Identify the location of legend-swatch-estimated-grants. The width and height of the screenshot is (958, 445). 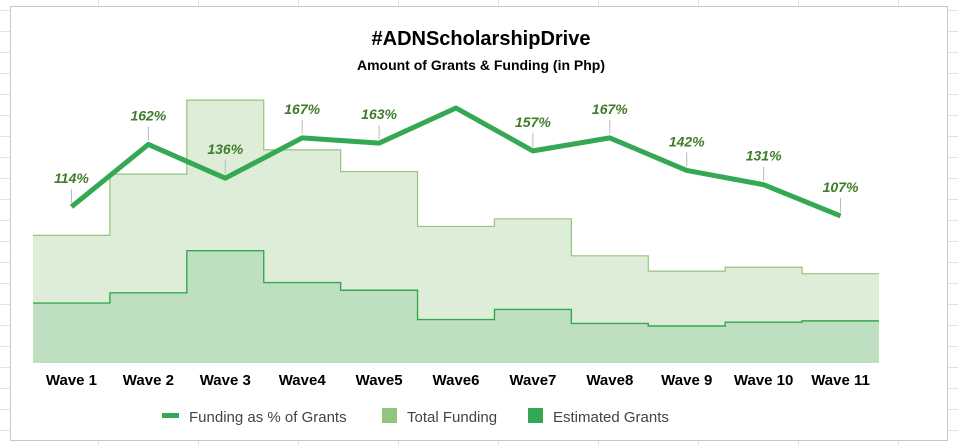
(535, 415).